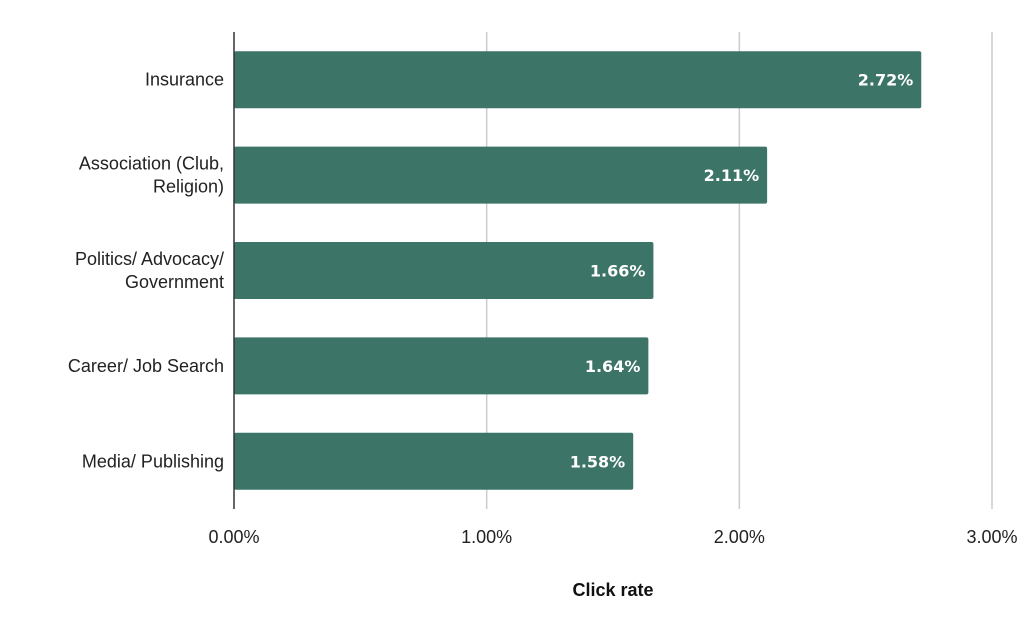 The height and width of the screenshot is (632, 1024). What do you see at coordinates (732, 175) in the screenshot?
I see `bar-value-label: 2.11%` at bounding box center [732, 175].